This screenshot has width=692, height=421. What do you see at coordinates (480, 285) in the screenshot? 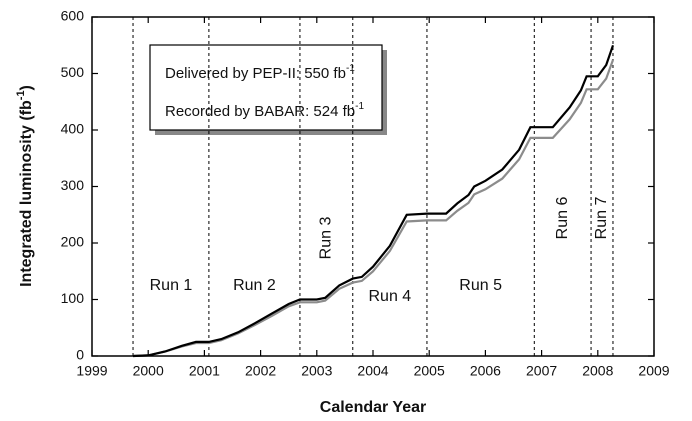
I see `run-label: Run 5` at bounding box center [480, 285].